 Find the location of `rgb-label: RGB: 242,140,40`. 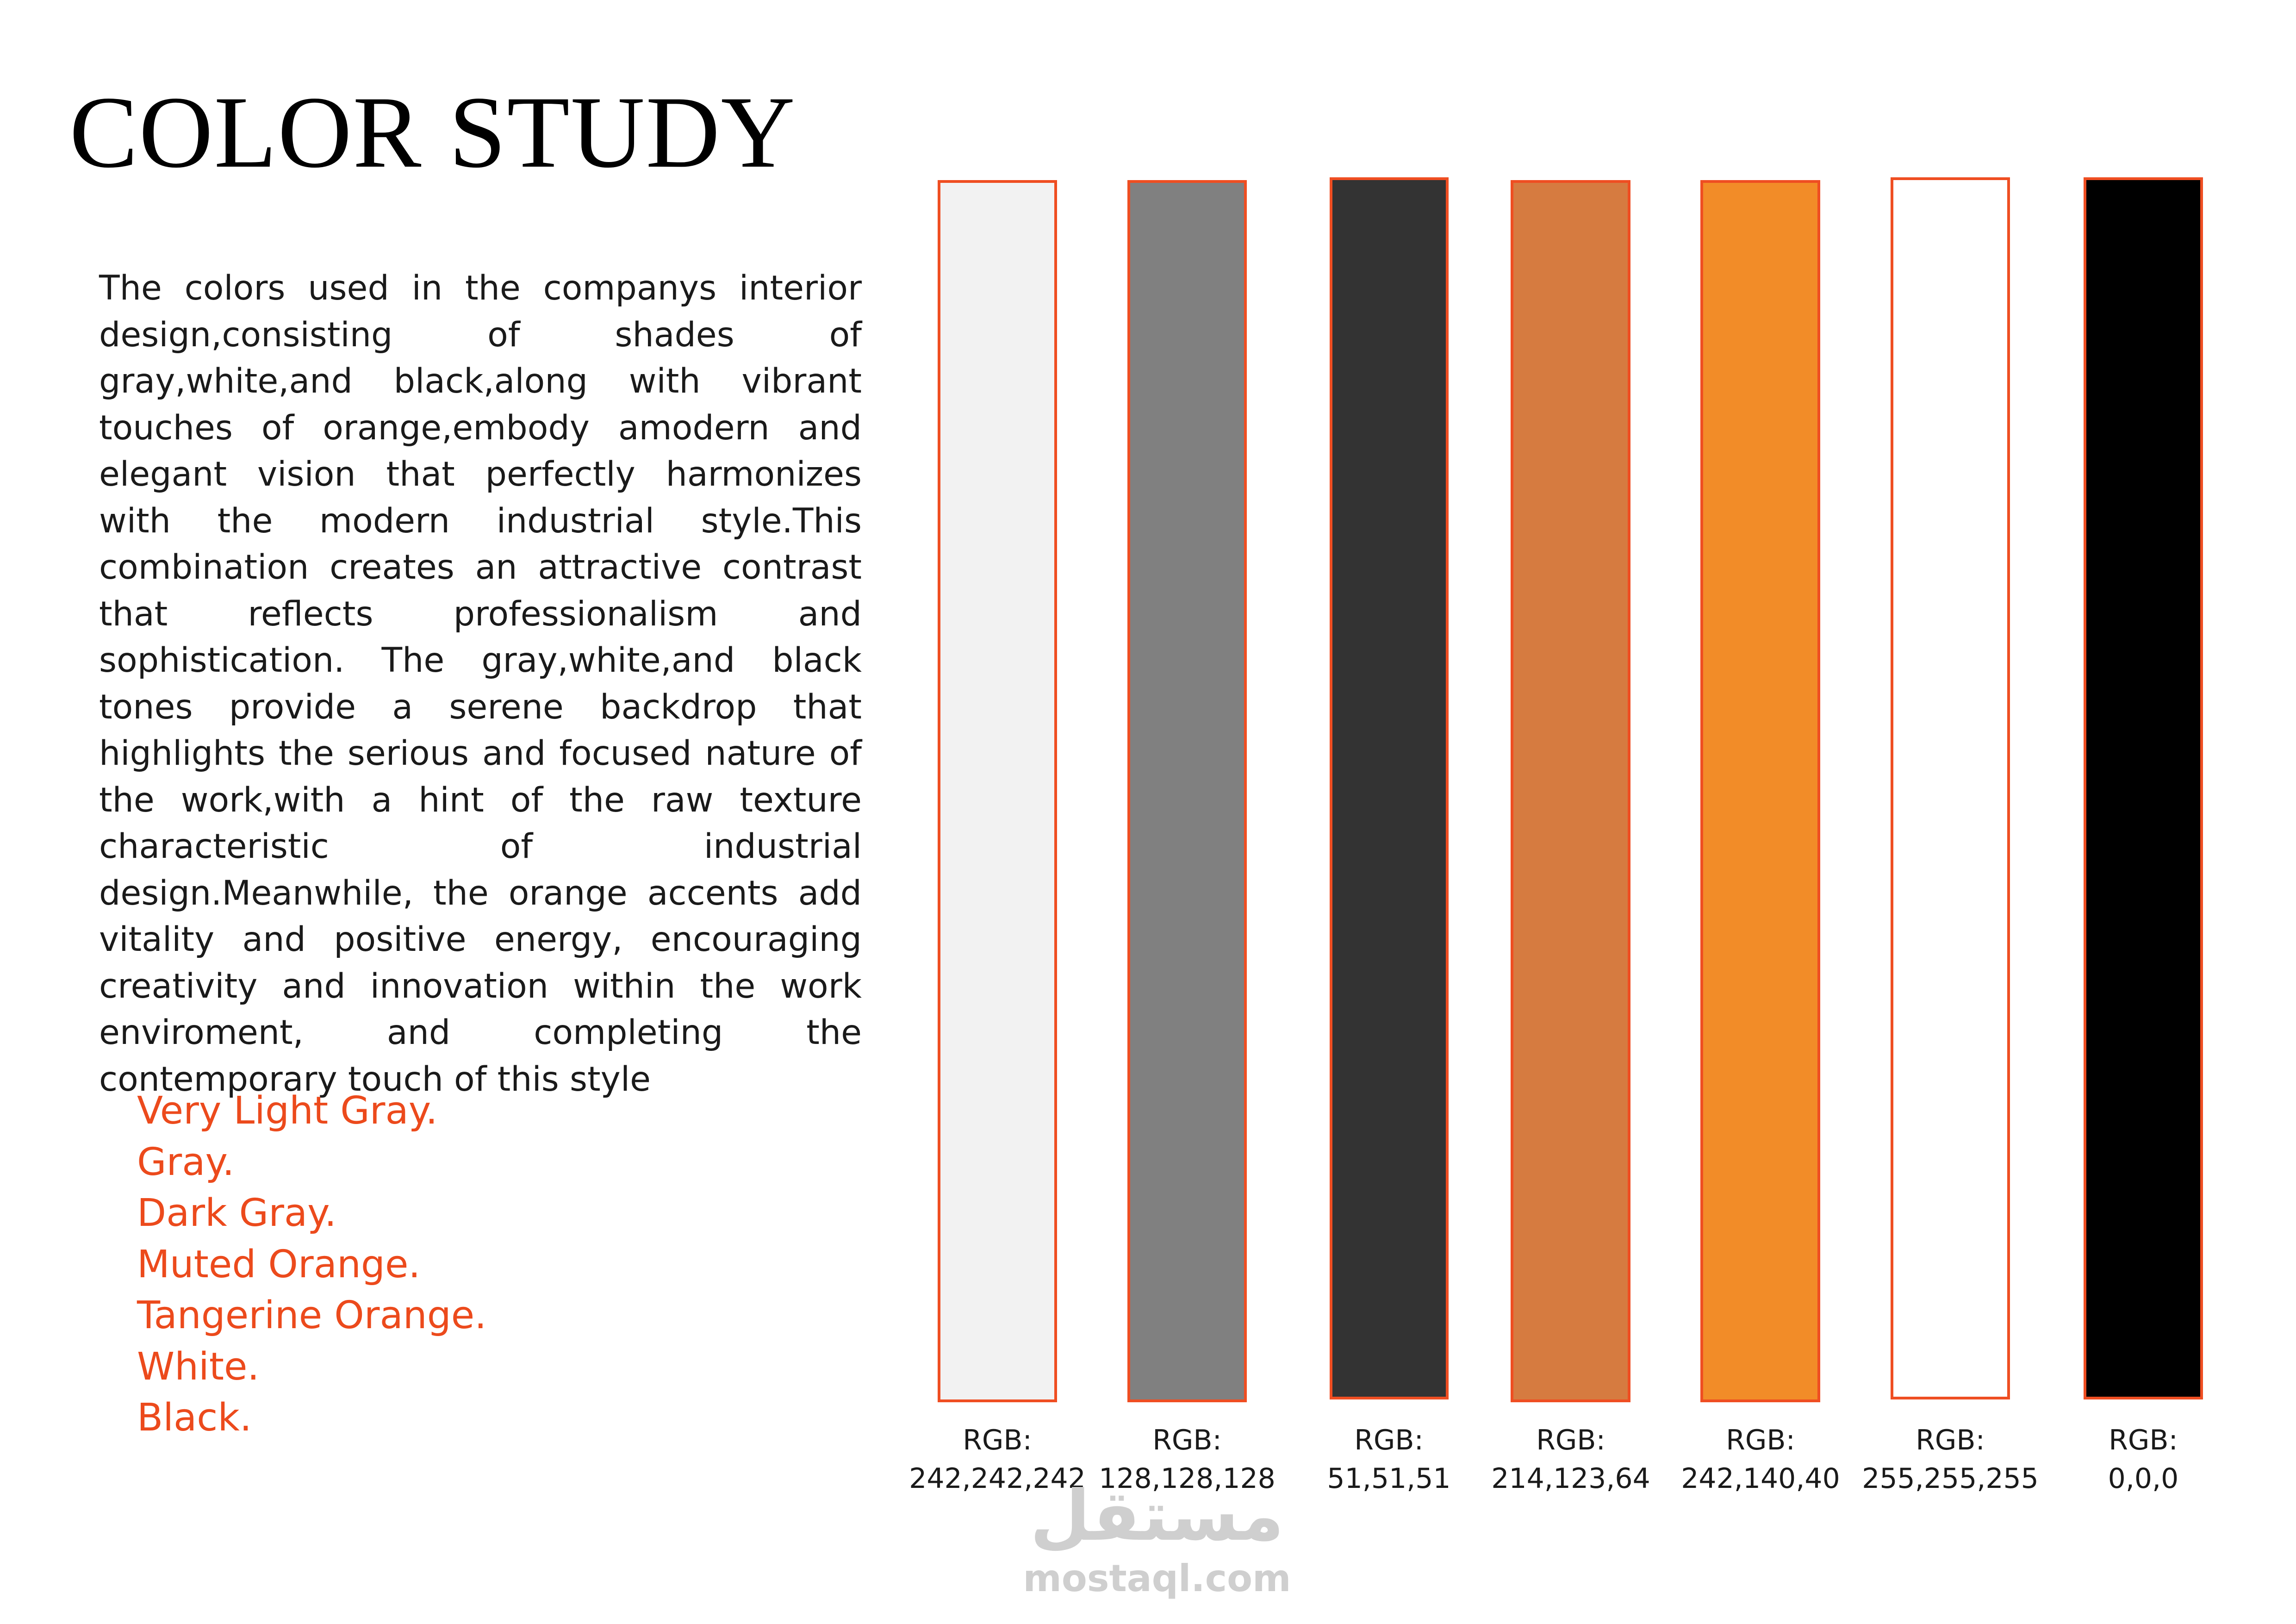

rgb-label: RGB: 242,140,40 is located at coordinates (1760, 1459).